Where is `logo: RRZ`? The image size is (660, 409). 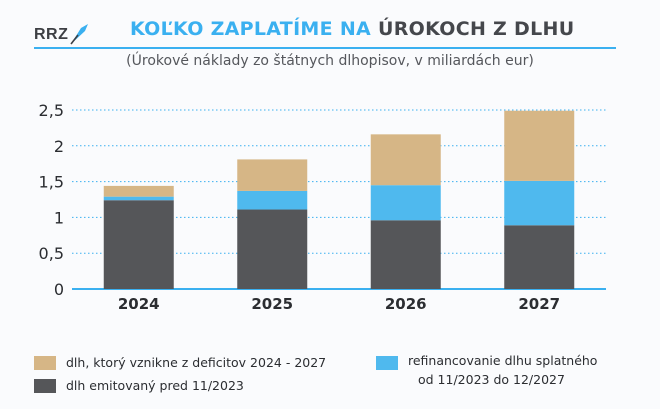 logo: RRZ is located at coordinates (64, 35).